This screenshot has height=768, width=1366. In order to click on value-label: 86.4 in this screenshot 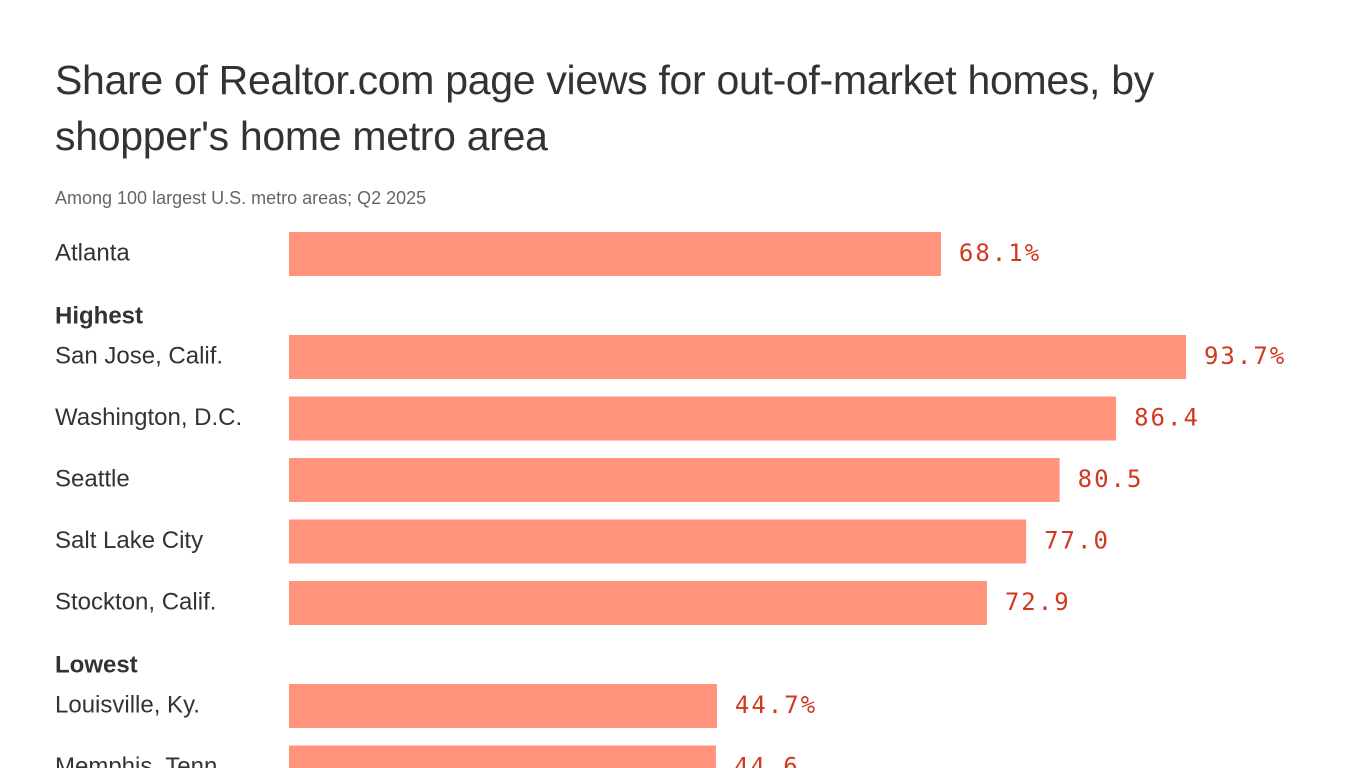, I will do `click(1167, 418)`.